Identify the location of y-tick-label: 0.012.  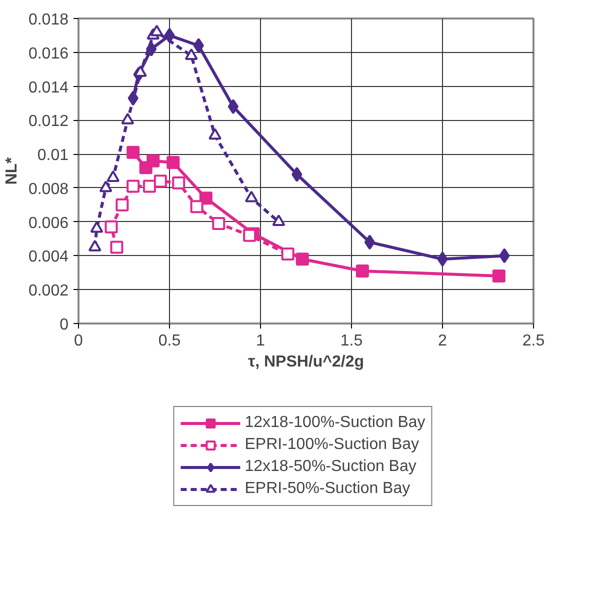
(48, 121).